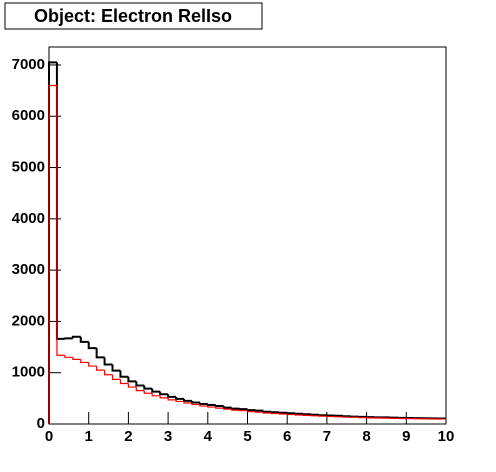  Describe the element at coordinates (28, 372) in the screenshot. I see `y-tick-label: 1000` at that location.